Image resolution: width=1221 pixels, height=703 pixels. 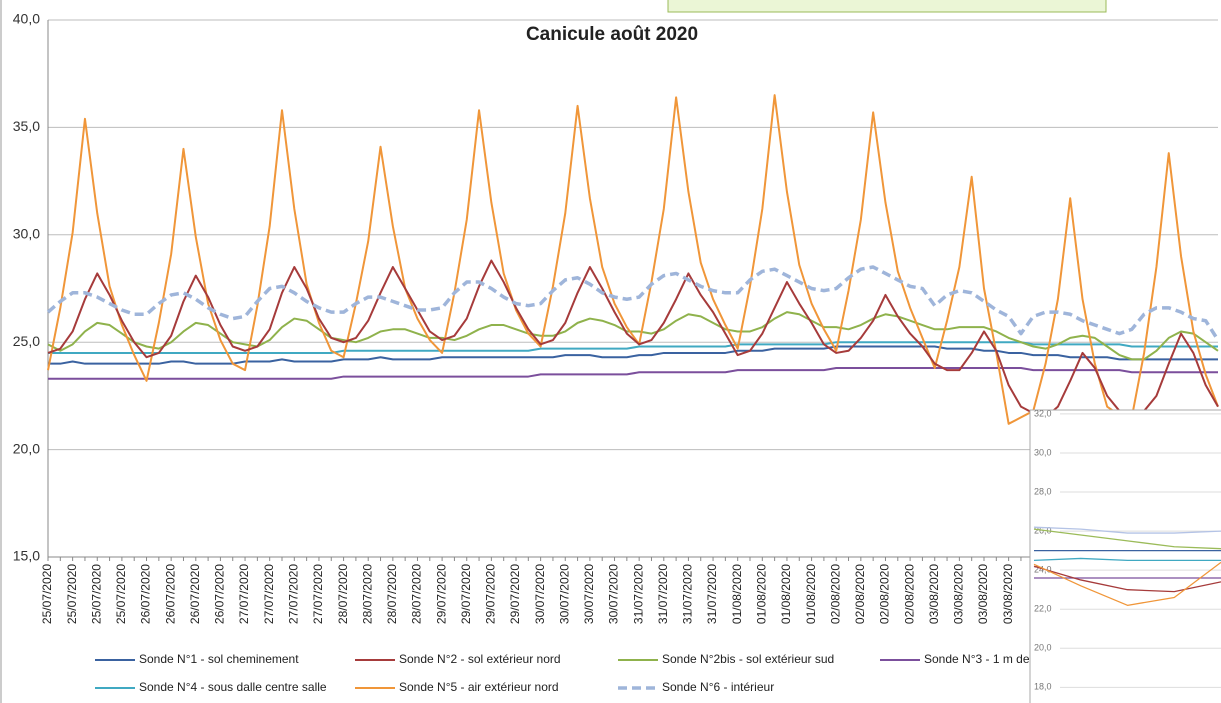 I want to click on legend-label: Sonde N°4 - sous dalle centre salle, so click(x=233, y=687).